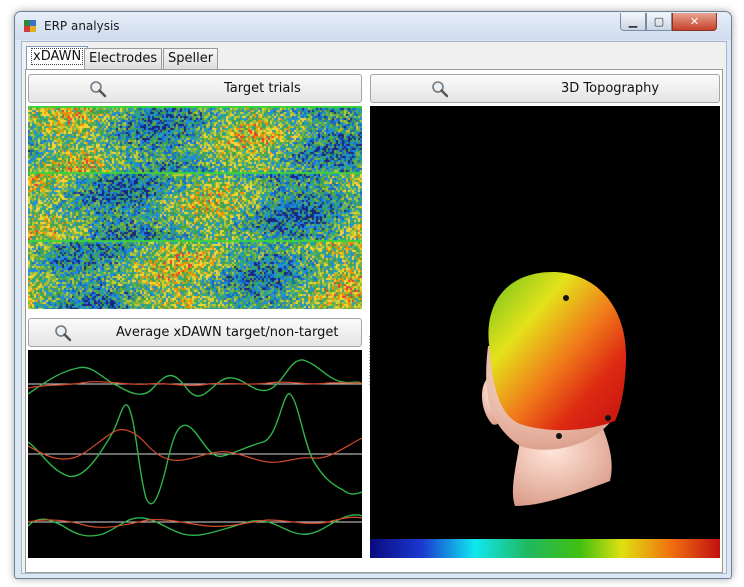 The height and width of the screenshot is (587, 744). What do you see at coordinates (195, 88) in the screenshot?
I see `target-trials-button: Target trials` at bounding box center [195, 88].